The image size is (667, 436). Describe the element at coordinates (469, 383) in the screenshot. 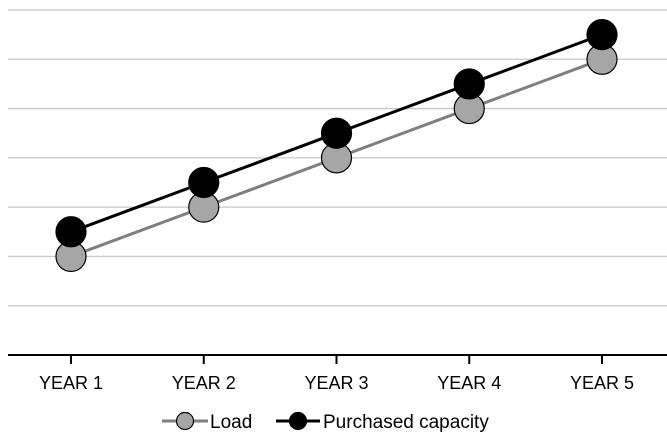

I see `x-tick-label: YEAR 4` at that location.